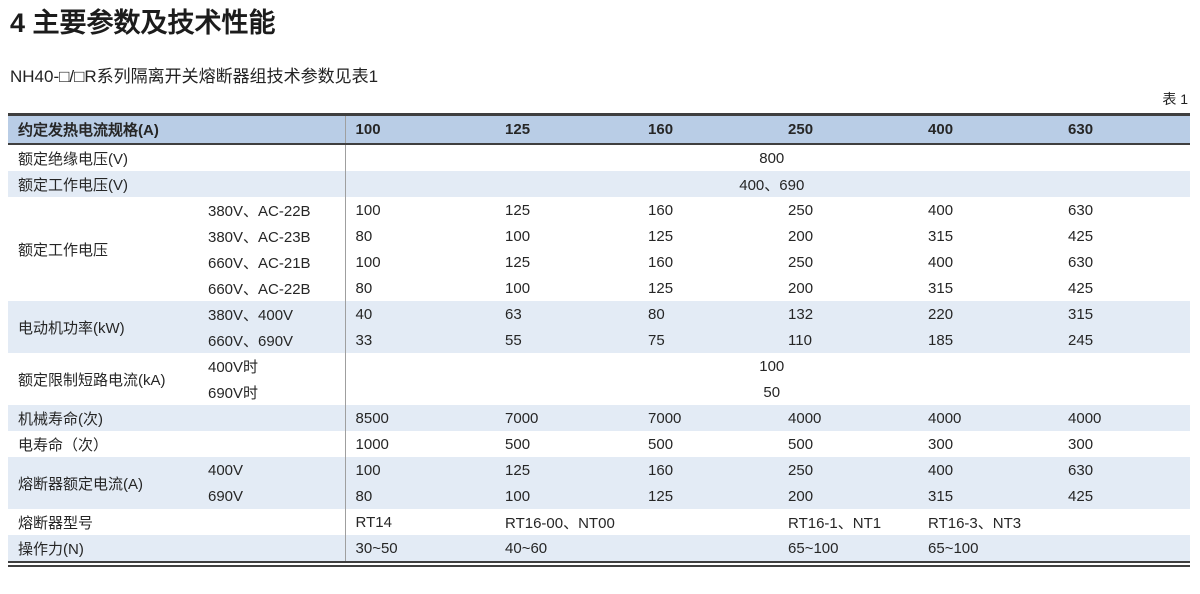 This screenshot has width=1200, height=594. What do you see at coordinates (848, 340) in the screenshot?
I see `cell-value: 110` at bounding box center [848, 340].